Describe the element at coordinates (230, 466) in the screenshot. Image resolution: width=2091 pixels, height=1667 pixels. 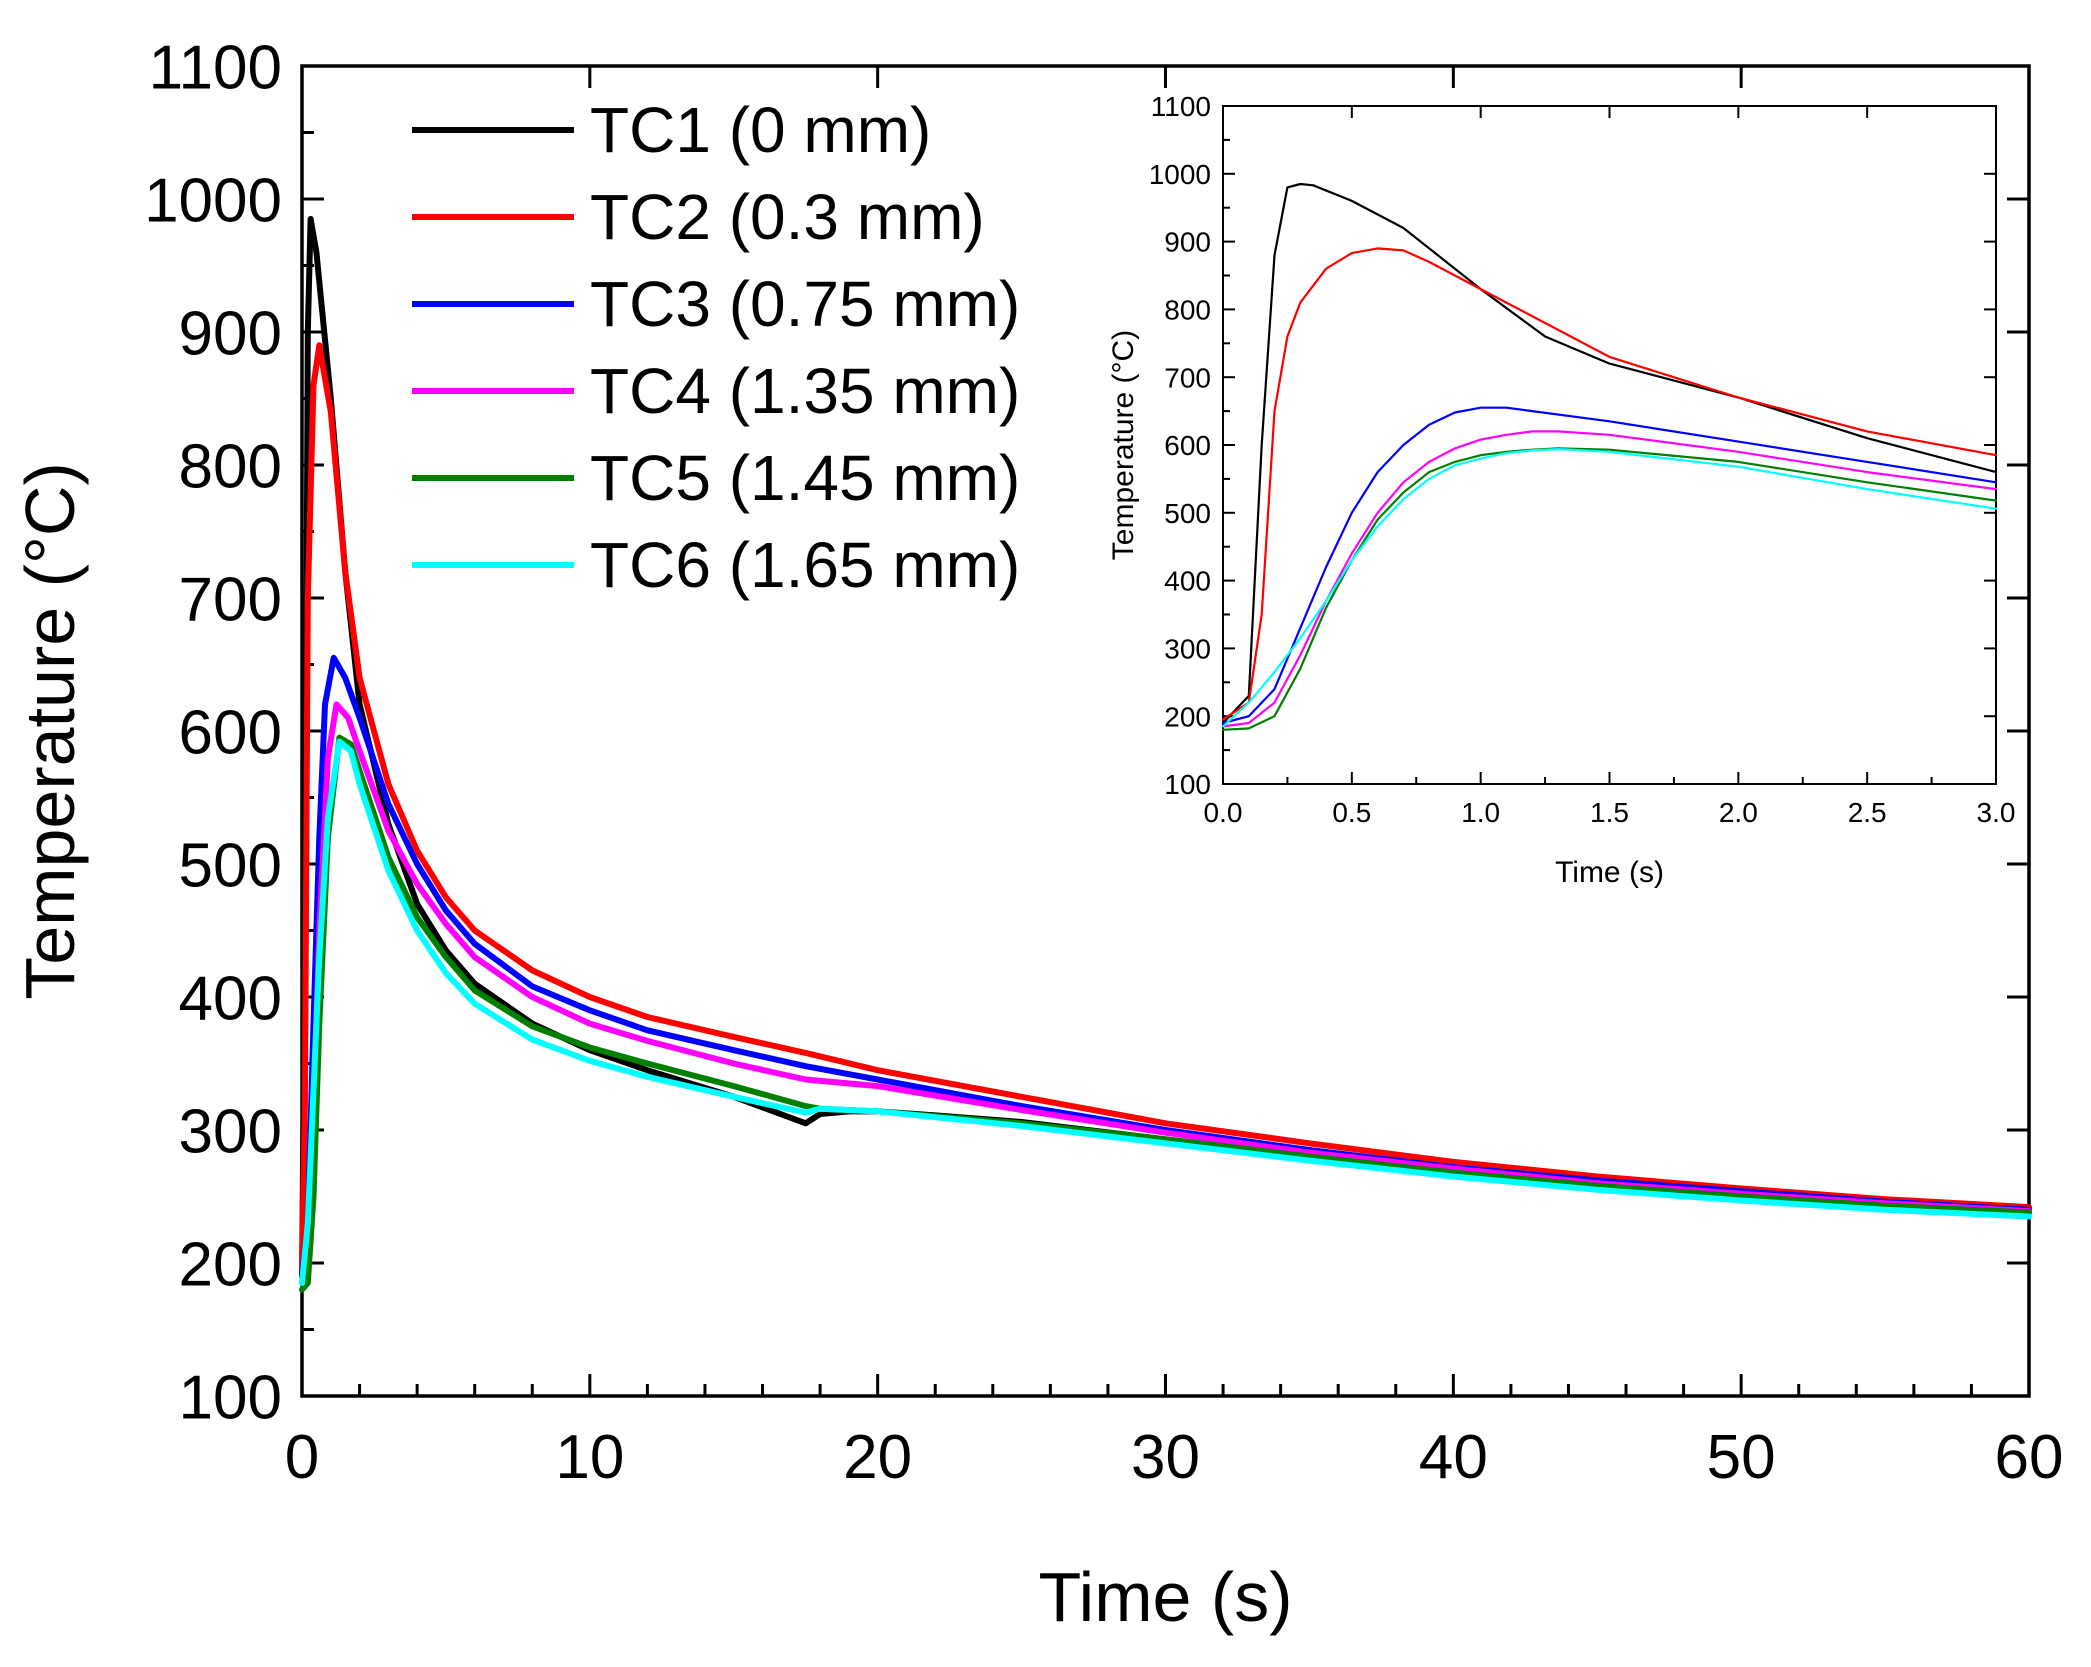
I see `main-y-tick-label: 800` at that location.